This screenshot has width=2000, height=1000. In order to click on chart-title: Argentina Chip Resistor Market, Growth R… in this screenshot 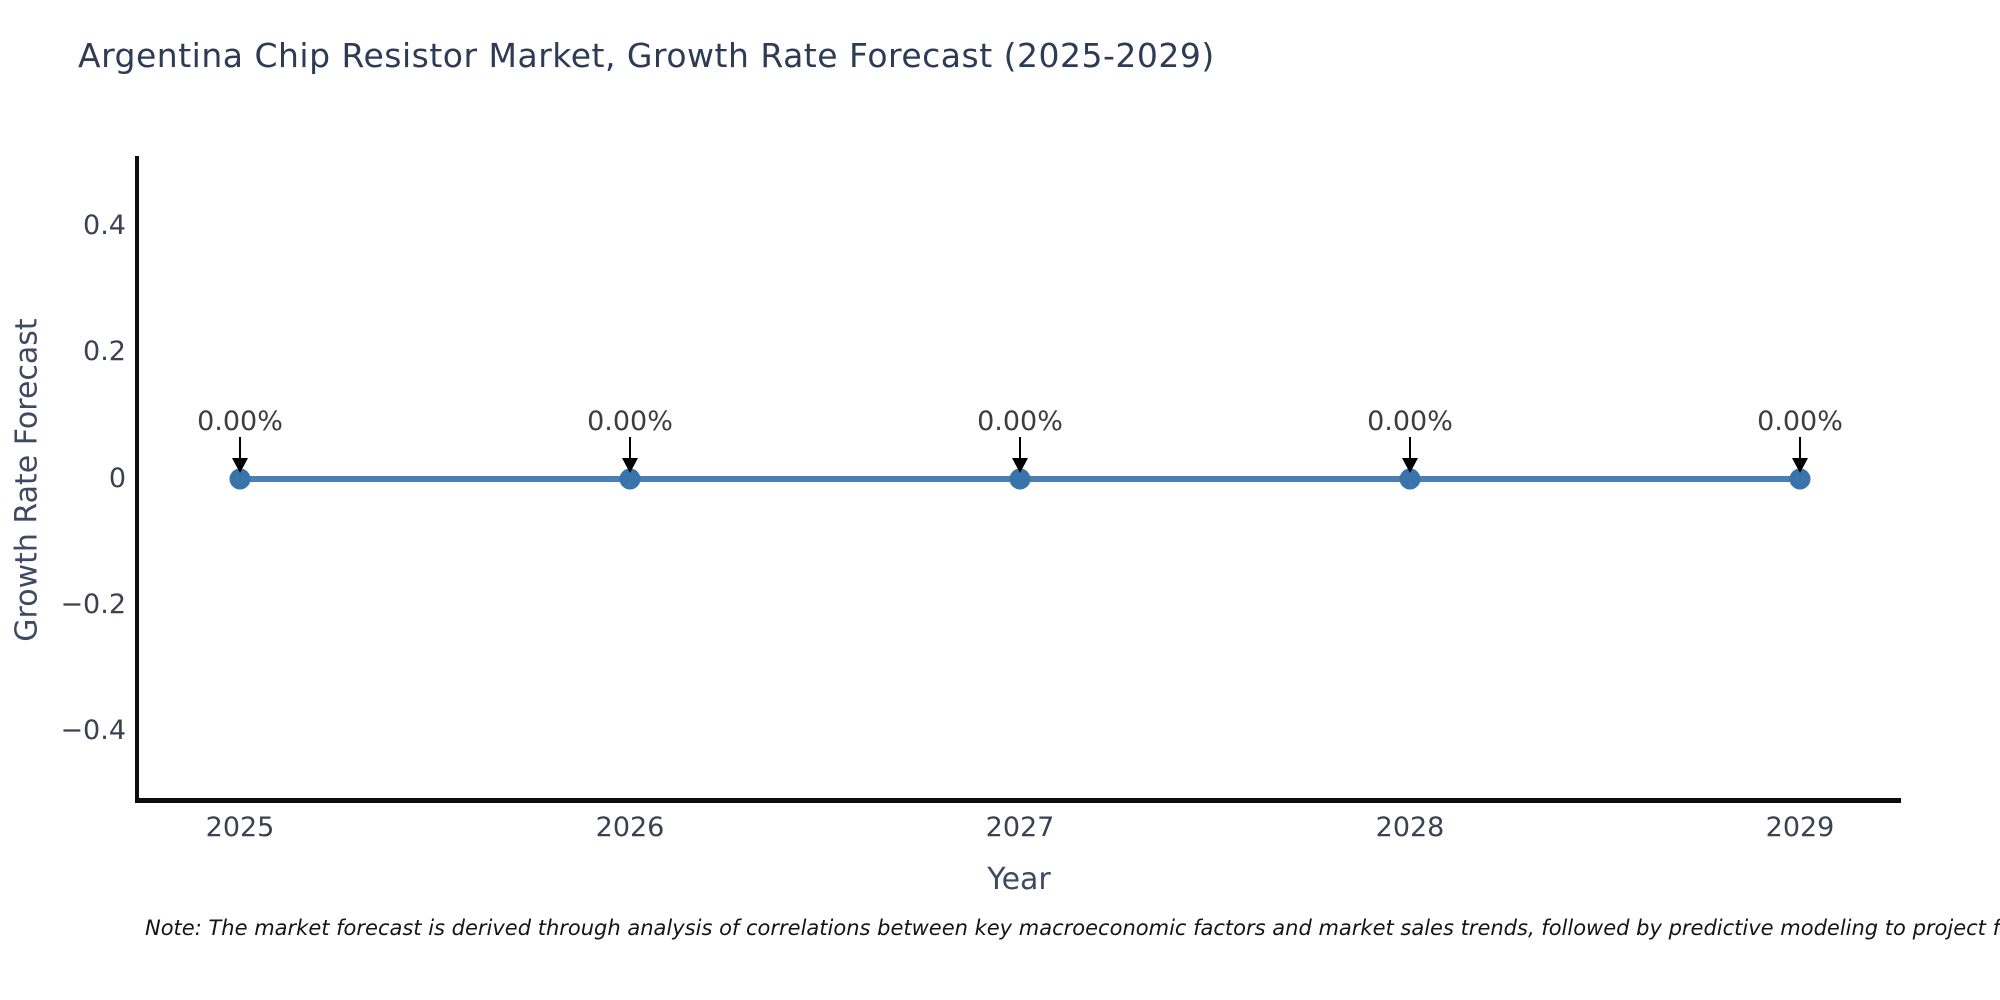, I will do `click(646, 55)`.